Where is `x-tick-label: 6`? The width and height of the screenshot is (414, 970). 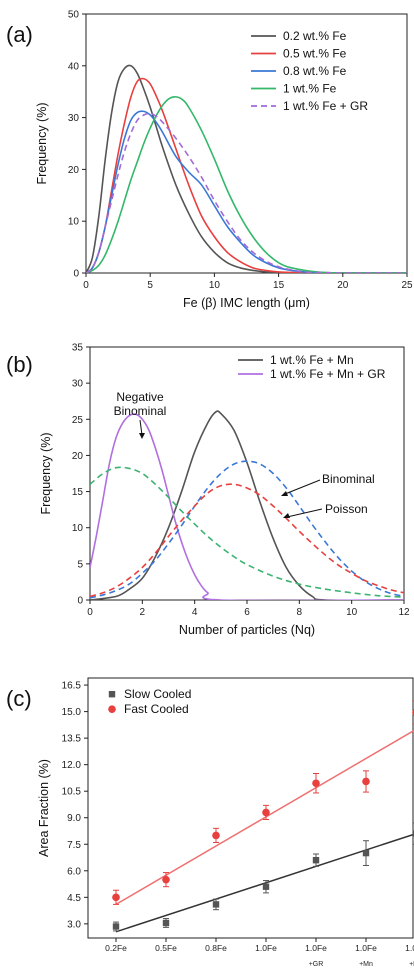 x-tick-label: 6 is located at coordinates (247, 612).